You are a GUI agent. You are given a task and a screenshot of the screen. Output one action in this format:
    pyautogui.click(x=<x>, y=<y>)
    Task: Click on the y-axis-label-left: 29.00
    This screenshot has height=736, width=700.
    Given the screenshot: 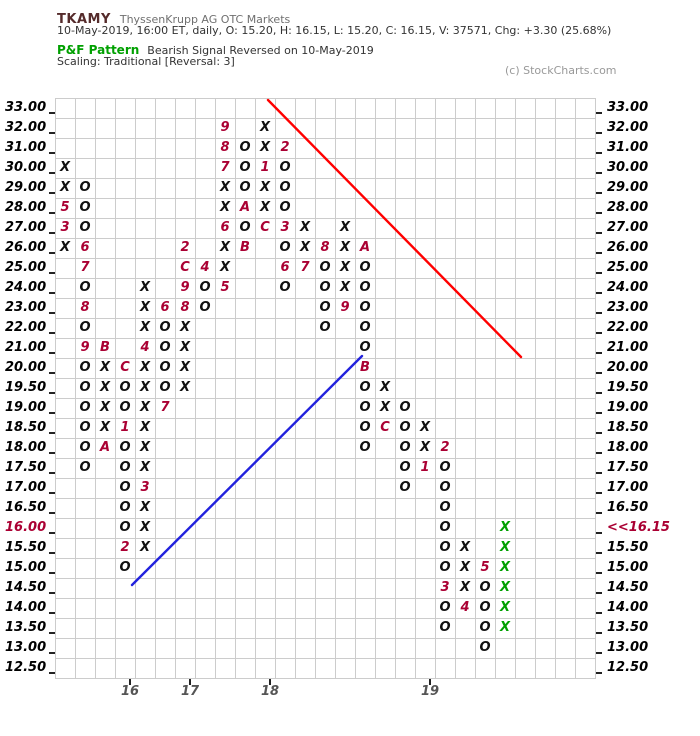 What is the action you would take?
    pyautogui.click(x=26, y=187)
    